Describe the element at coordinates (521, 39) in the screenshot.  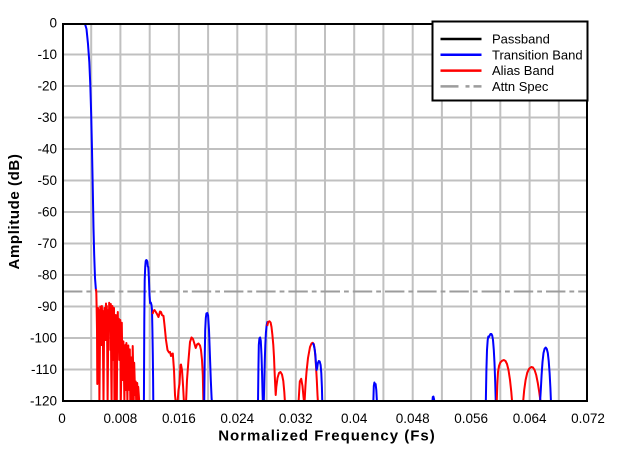
I see `svg-text: Passband` at that location.